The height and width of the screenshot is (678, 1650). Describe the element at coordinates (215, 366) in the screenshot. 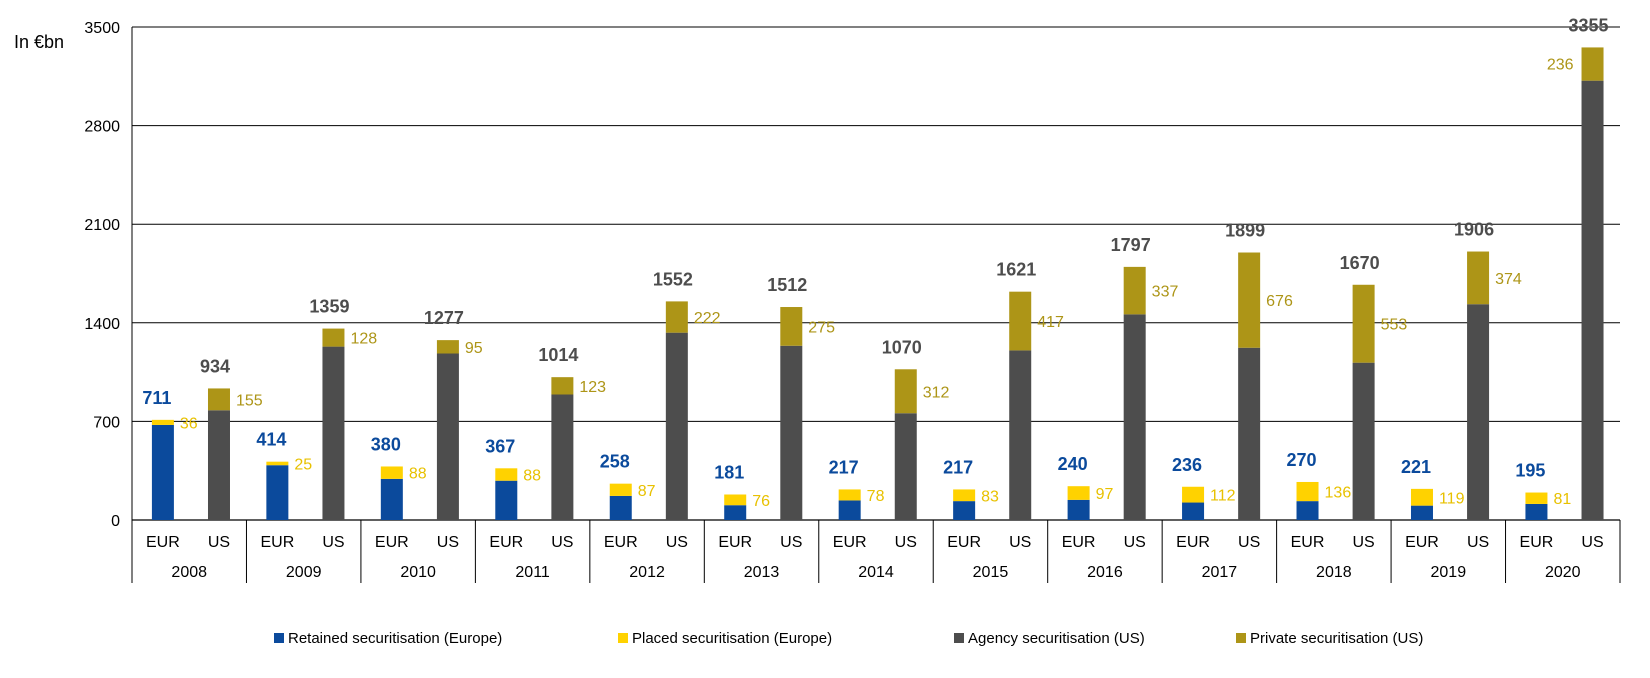

I see `total-label: 934` at that location.